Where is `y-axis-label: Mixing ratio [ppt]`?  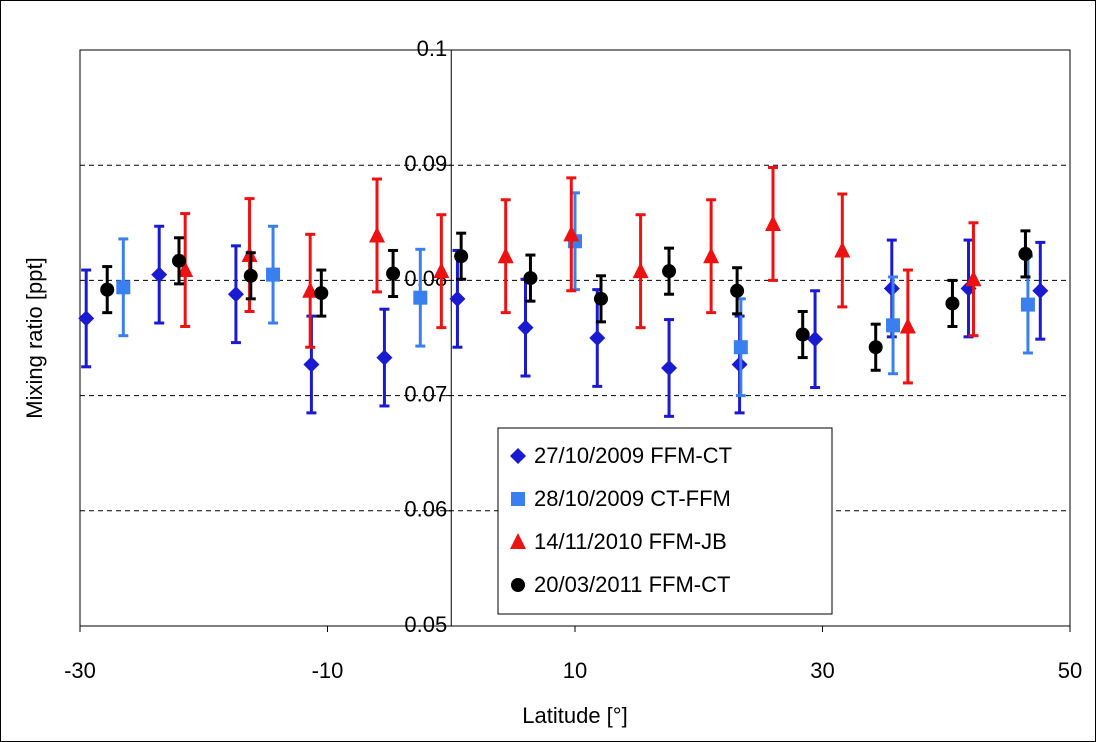 y-axis-label: Mixing ratio [ppt] is located at coordinates (34, 337).